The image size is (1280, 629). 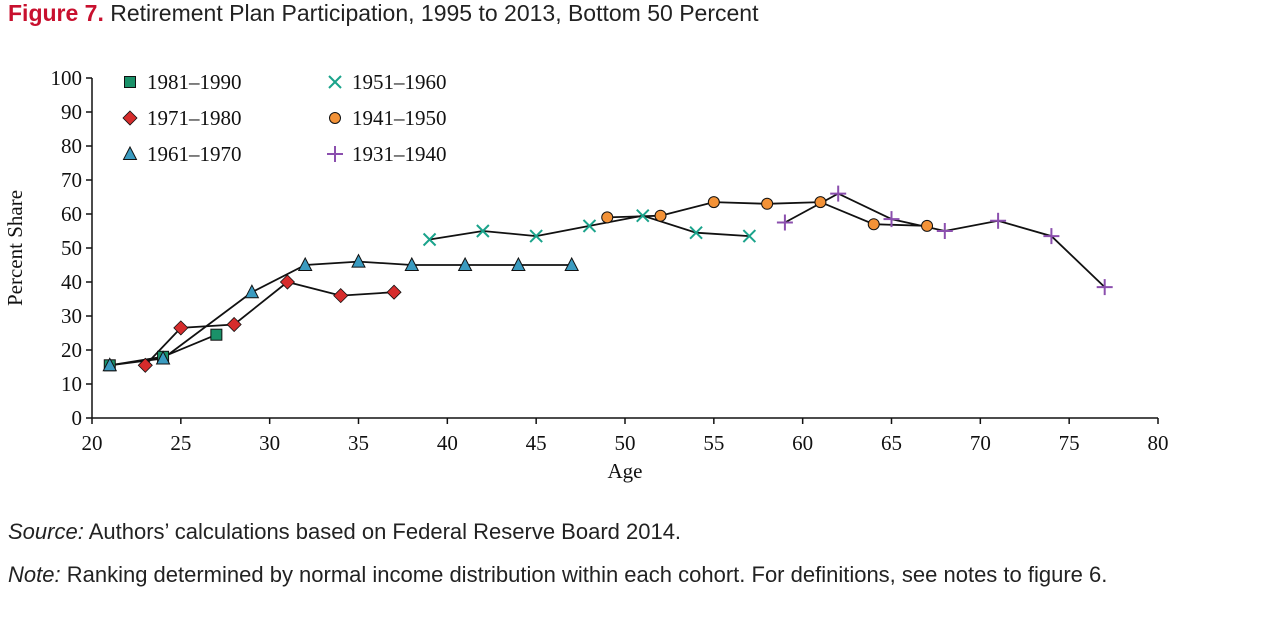 I want to click on legend-label: 1961–1970, so click(x=194, y=154).